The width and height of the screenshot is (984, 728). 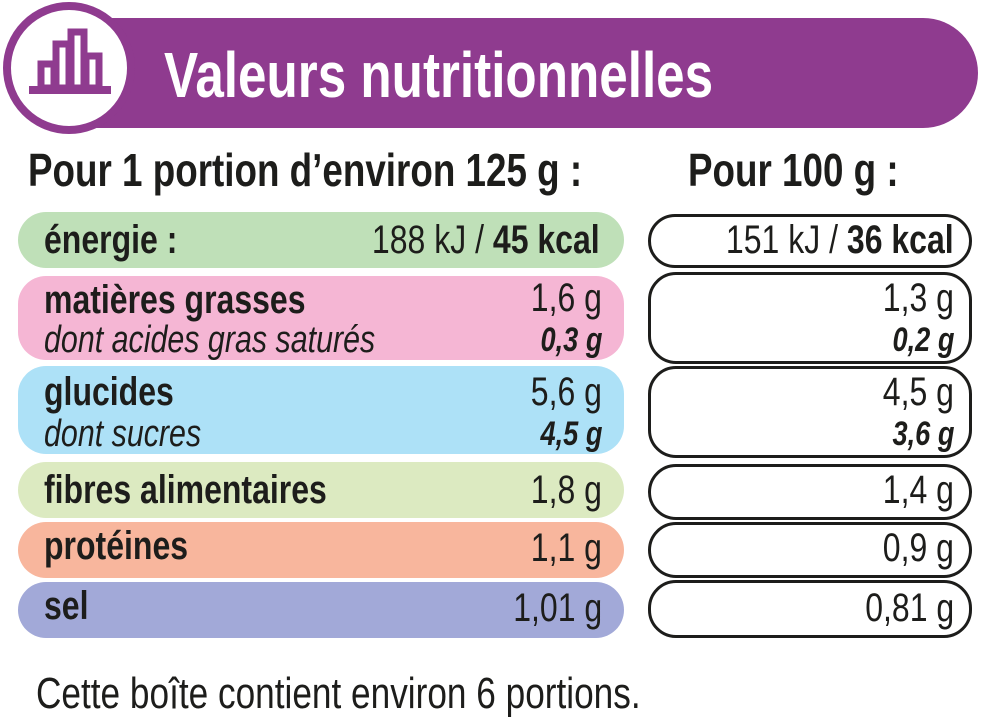 I want to click on matieres-grasses-row, so click(x=321, y=318).